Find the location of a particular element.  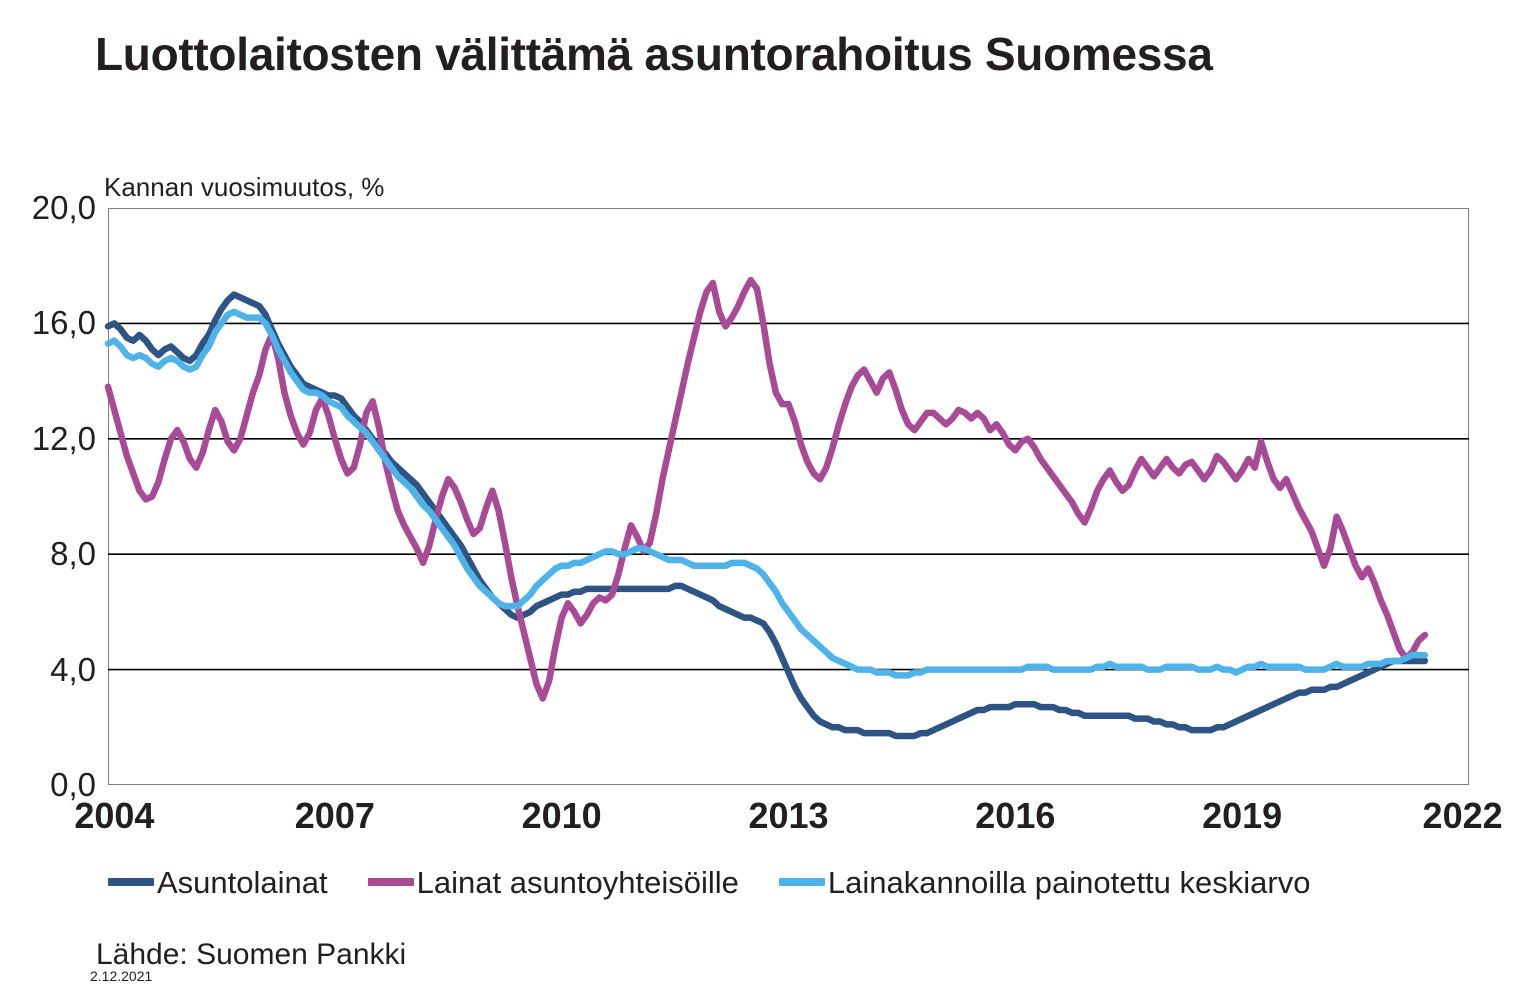

date-label: 2.12.2021 is located at coordinates (121, 976).